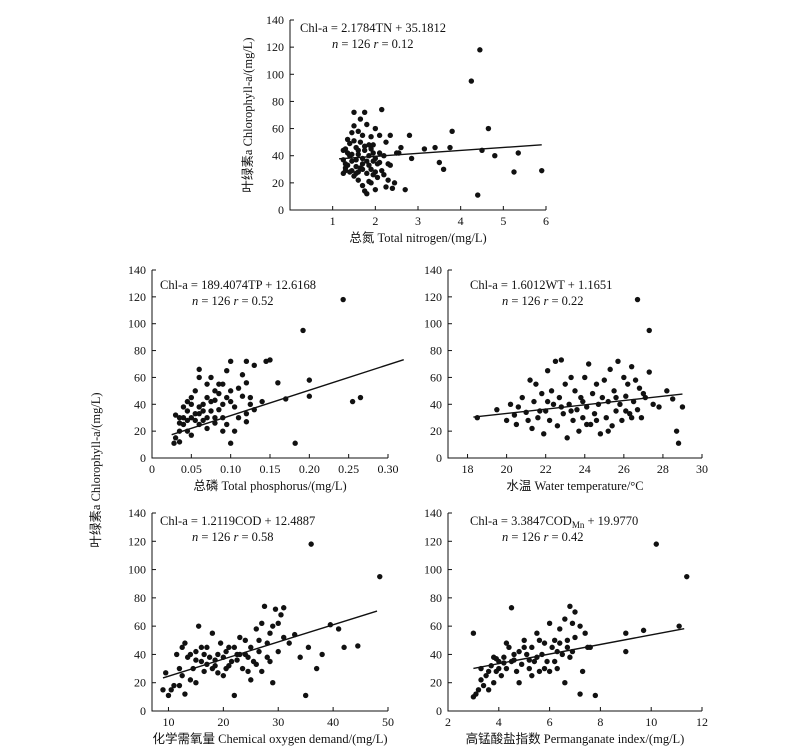 This screenshot has width=800, height=752. What do you see at coordinates (440, 152) in the screenshot?
I see `regression-line` at bounding box center [440, 152].